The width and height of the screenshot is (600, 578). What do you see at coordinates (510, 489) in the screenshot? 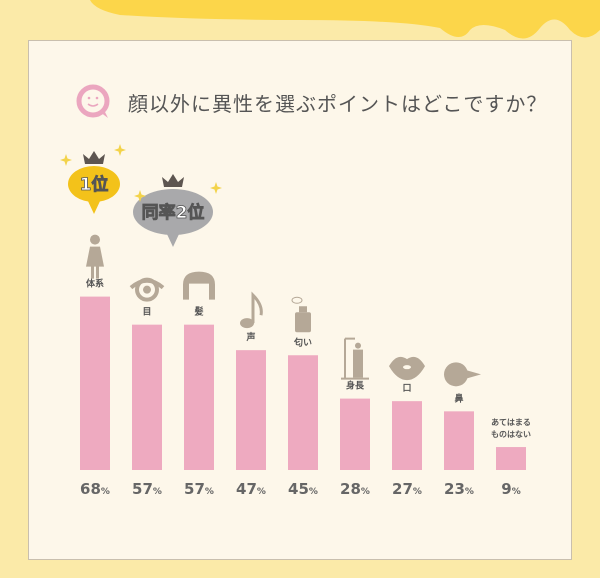
I see `value-label: 9%` at bounding box center [510, 489].